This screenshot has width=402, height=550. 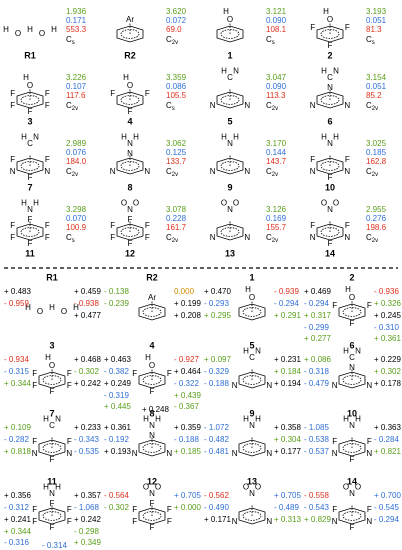 What do you see at coordinates (316, 439) in the screenshot?
I see `charge: - 0.538` at bounding box center [316, 439].